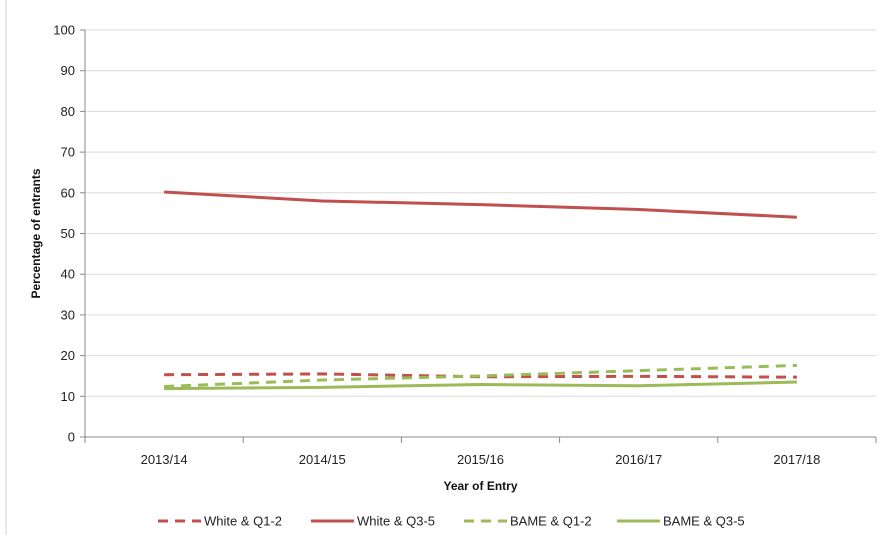 The height and width of the screenshot is (535, 881). Describe the element at coordinates (551, 521) in the screenshot. I see `legend-label: BAME & Q1-2` at that location.